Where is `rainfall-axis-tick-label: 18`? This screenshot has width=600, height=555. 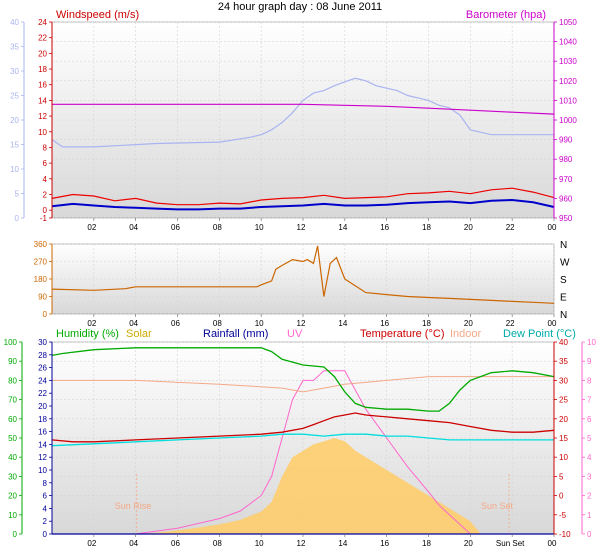
rainfall-axis-tick-label: 18 is located at coordinates (42, 419).